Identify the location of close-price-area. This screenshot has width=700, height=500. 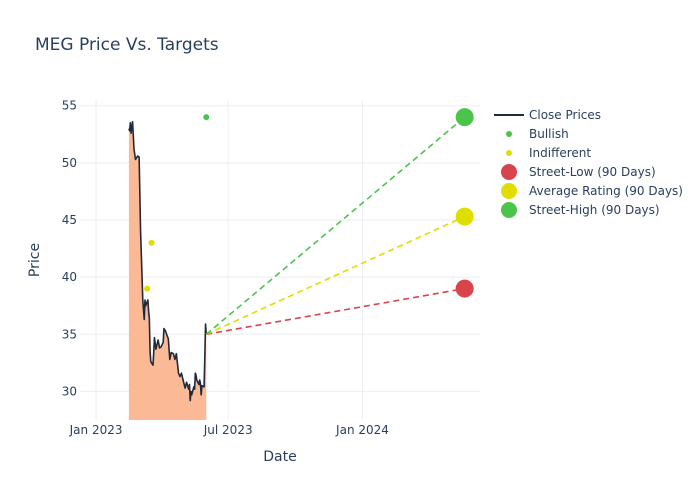
(167, 270).